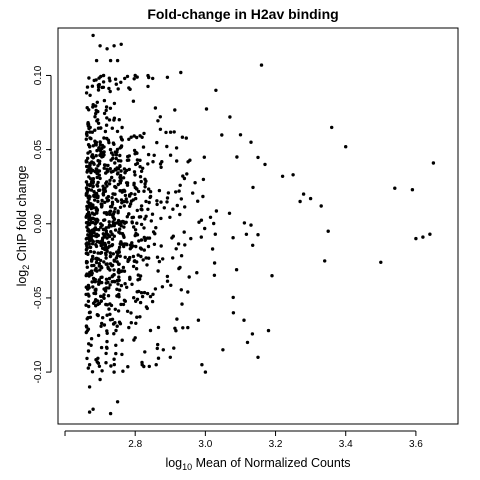  What do you see at coordinates (257, 464) in the screenshot?
I see `x-axis-label: log10 Mean of Normalized Counts` at bounding box center [257, 464].